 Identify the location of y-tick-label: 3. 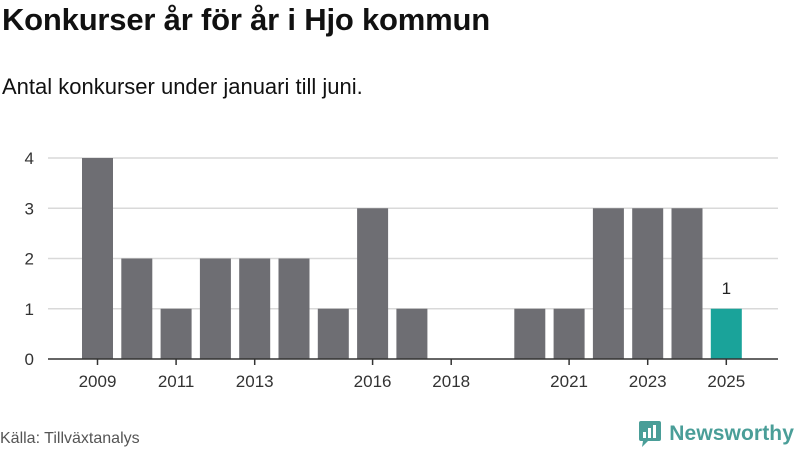
(29, 208).